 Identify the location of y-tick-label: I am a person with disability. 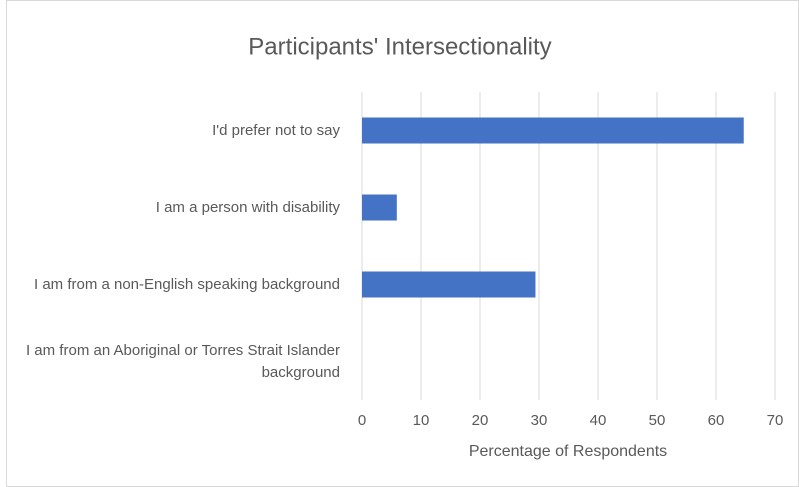
(247, 207).